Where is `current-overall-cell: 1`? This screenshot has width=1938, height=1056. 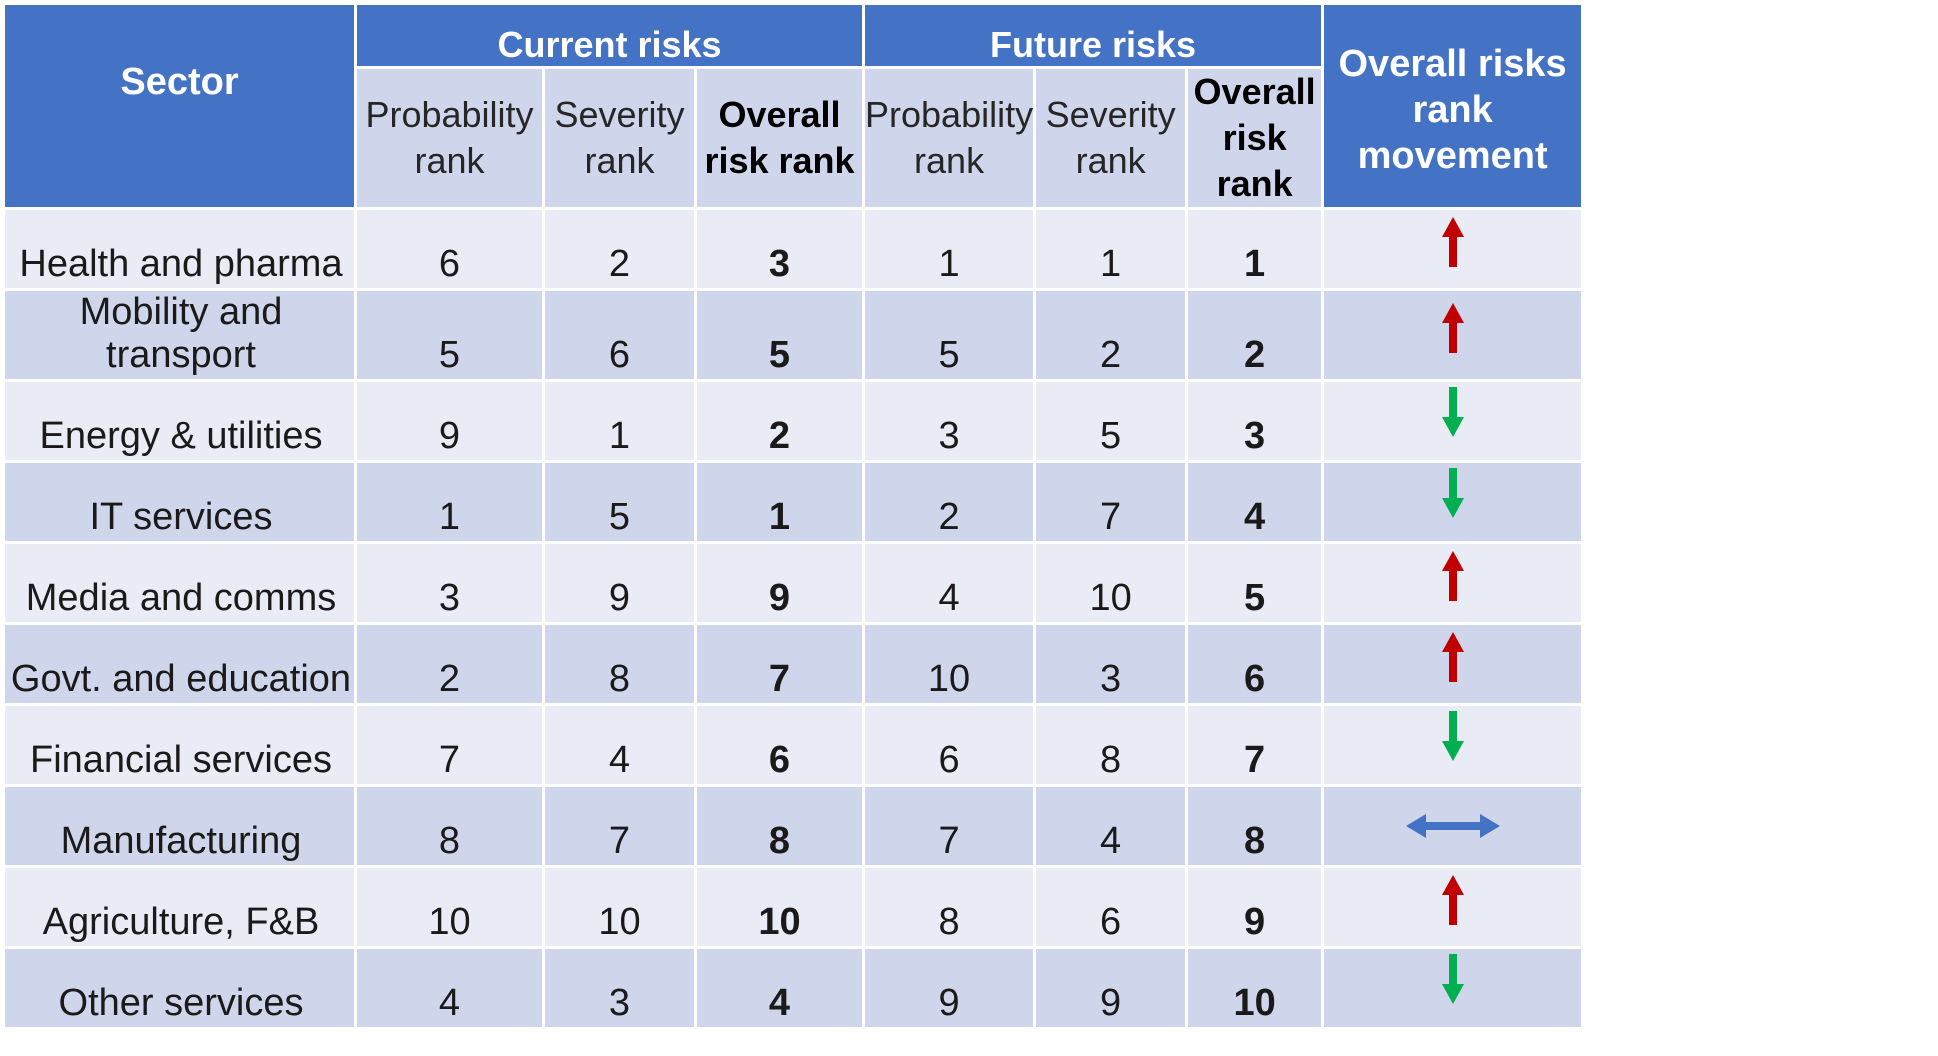 current-overall-cell: 1 is located at coordinates (779, 502).